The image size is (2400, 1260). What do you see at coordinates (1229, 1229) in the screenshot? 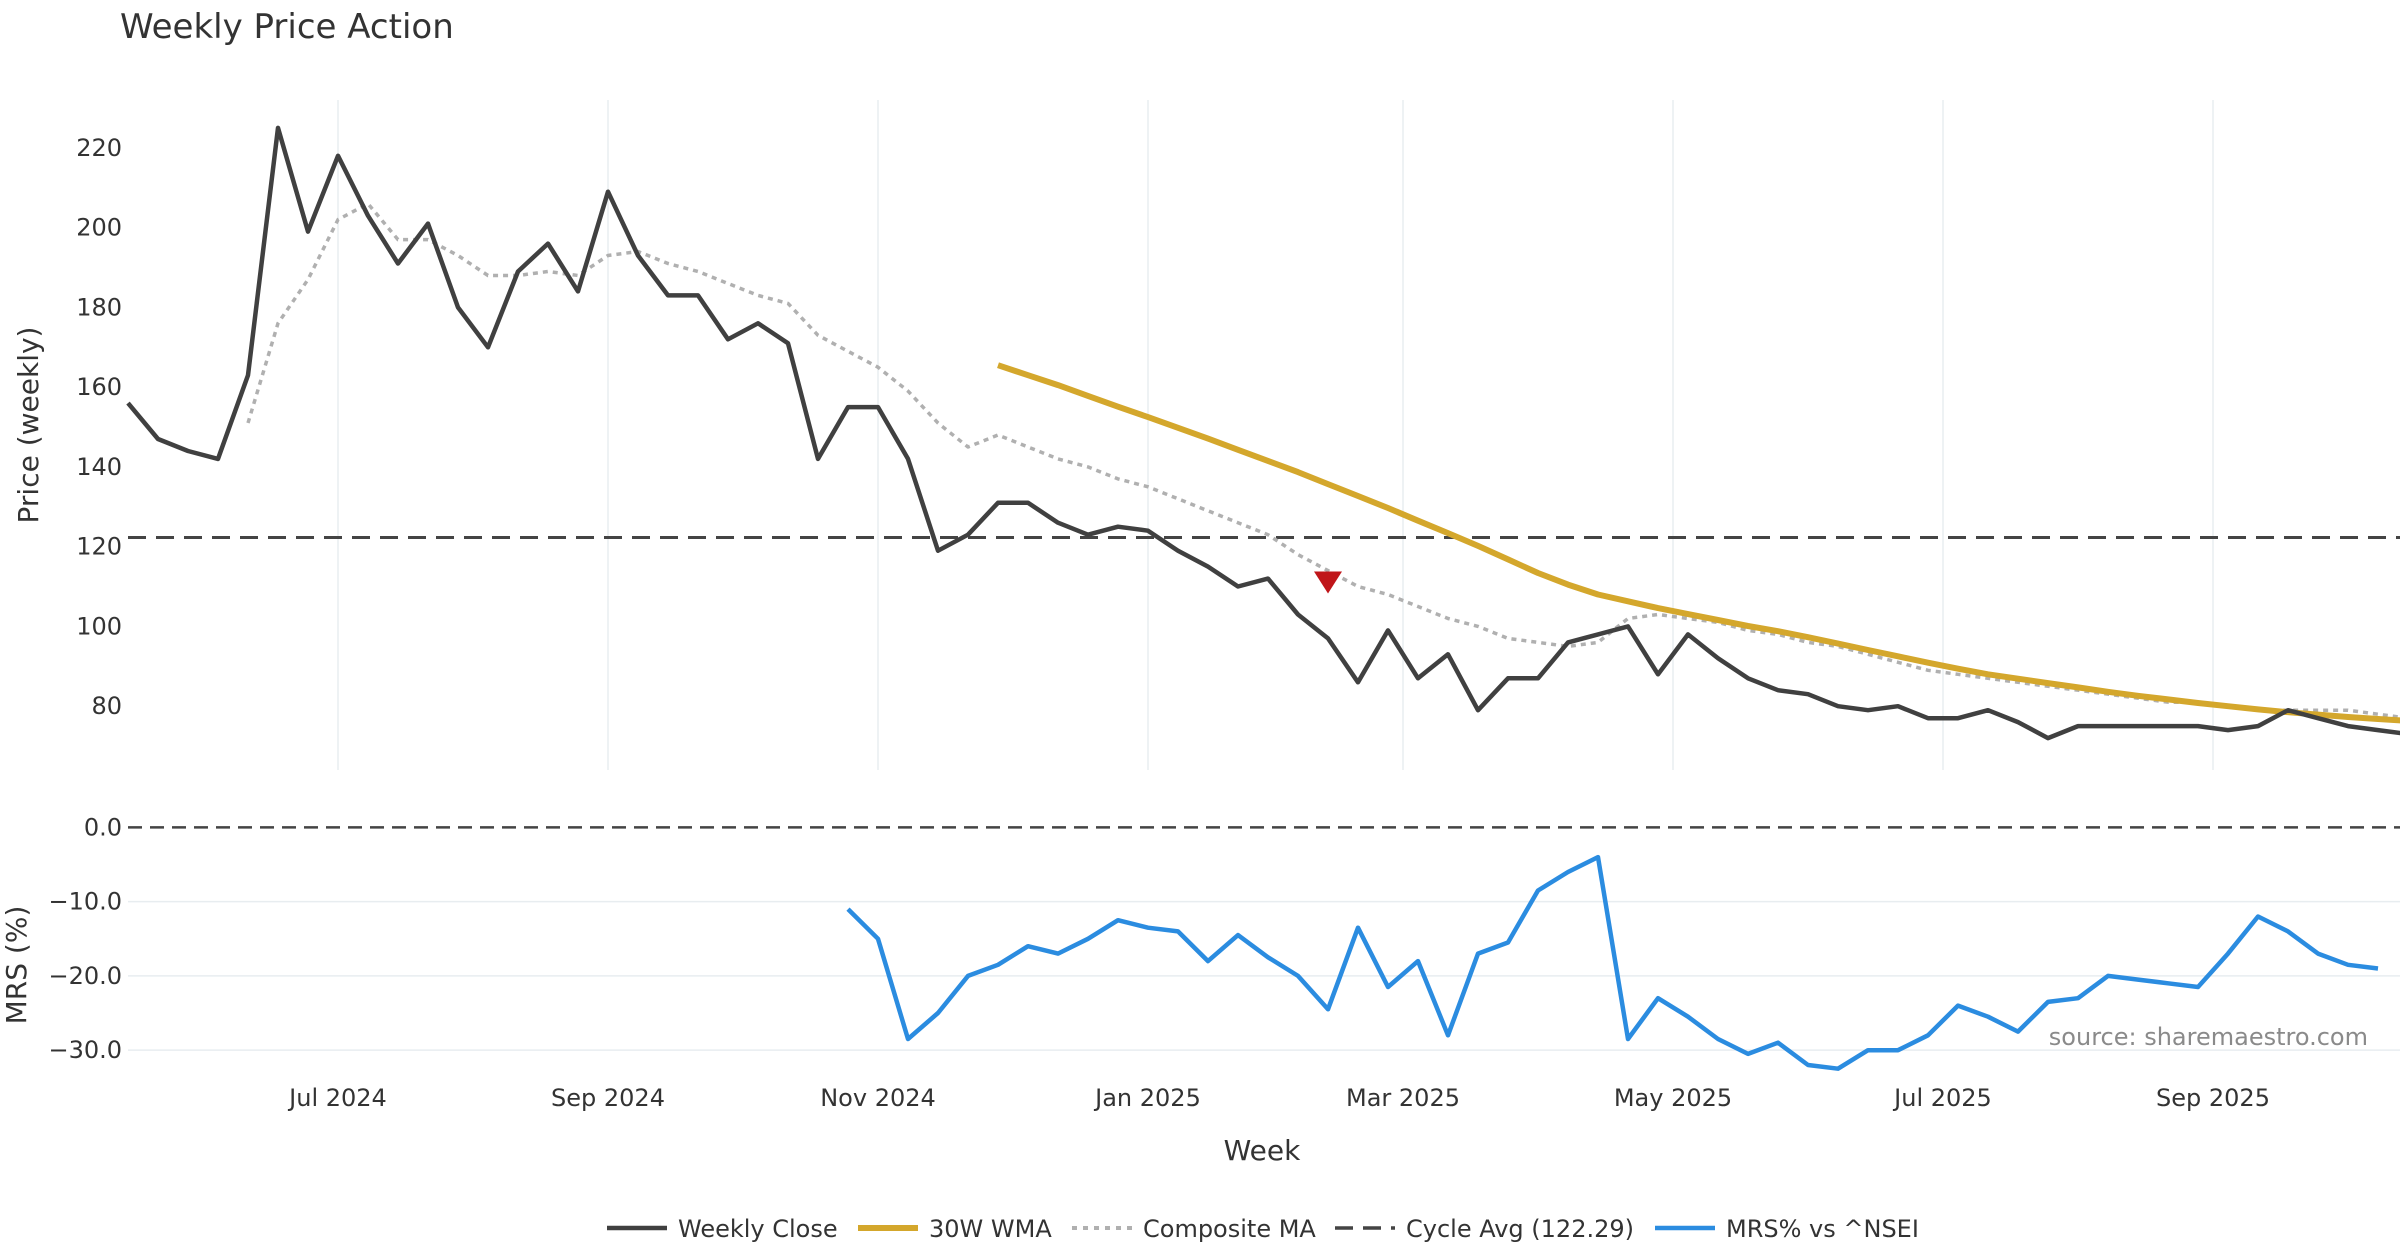
I see `legend-label: Composite MA` at bounding box center [1229, 1229].